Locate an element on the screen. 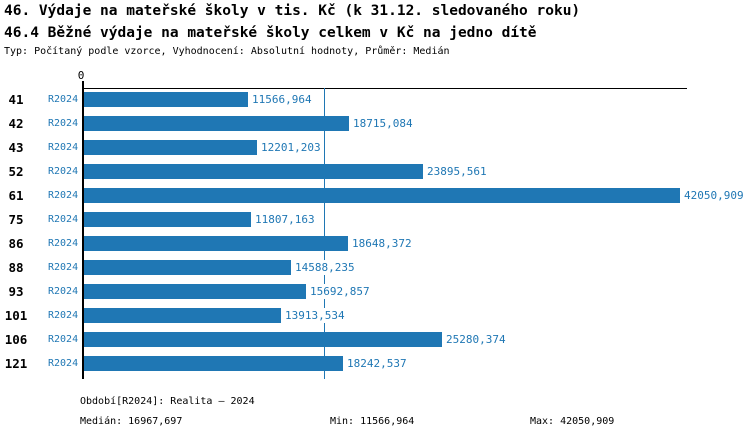  min-label: Min: 11566,964 is located at coordinates (372, 421).